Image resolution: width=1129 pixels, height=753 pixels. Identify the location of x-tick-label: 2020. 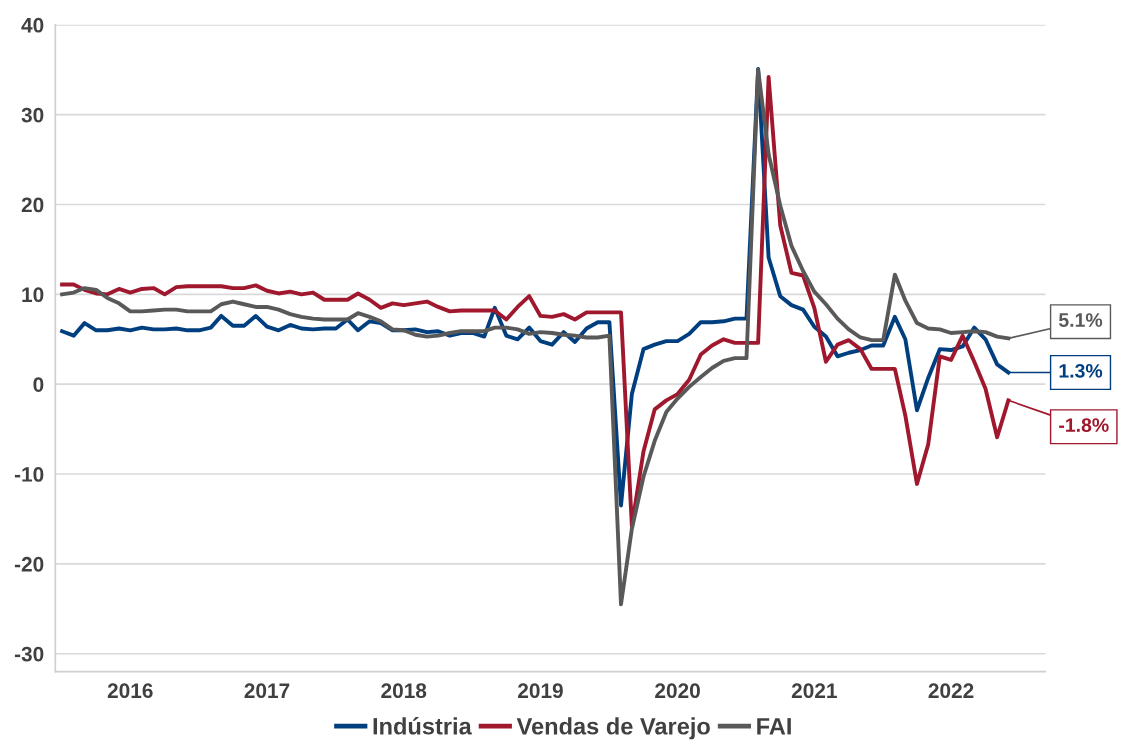
(677, 691).